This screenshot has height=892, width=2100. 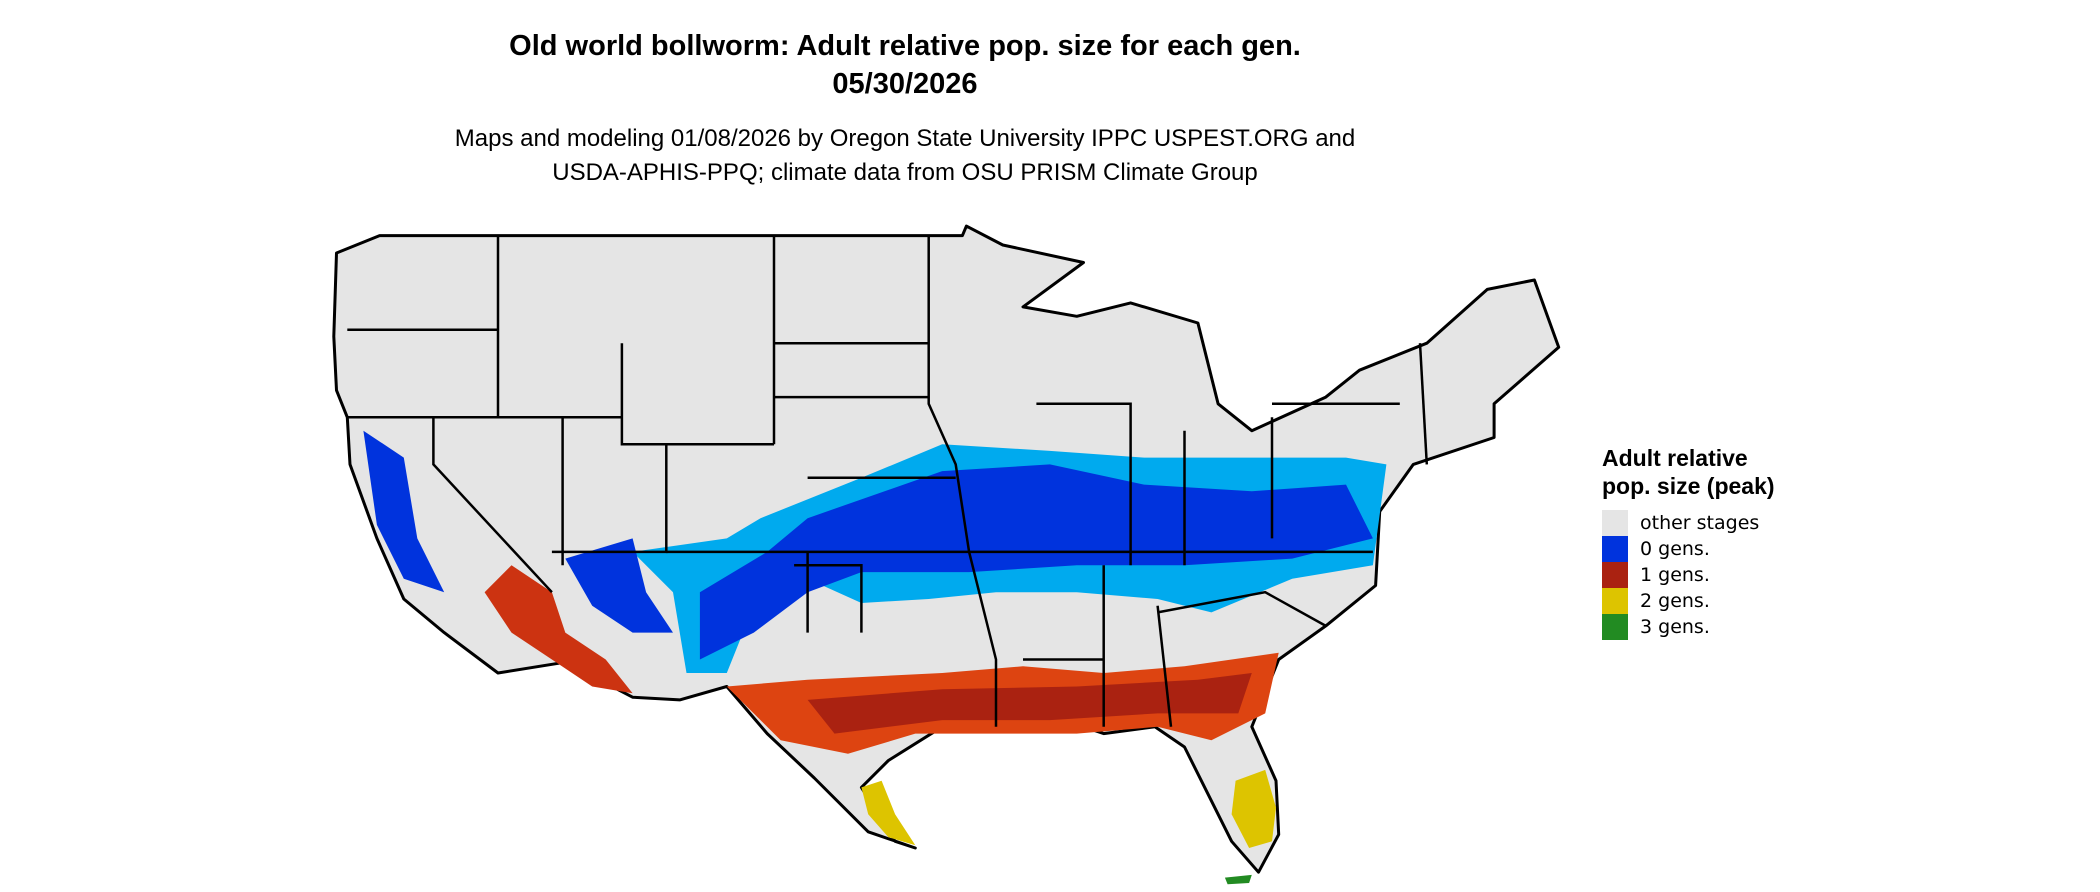 I want to click on legend-label: 2 gens., so click(x=1675, y=601).